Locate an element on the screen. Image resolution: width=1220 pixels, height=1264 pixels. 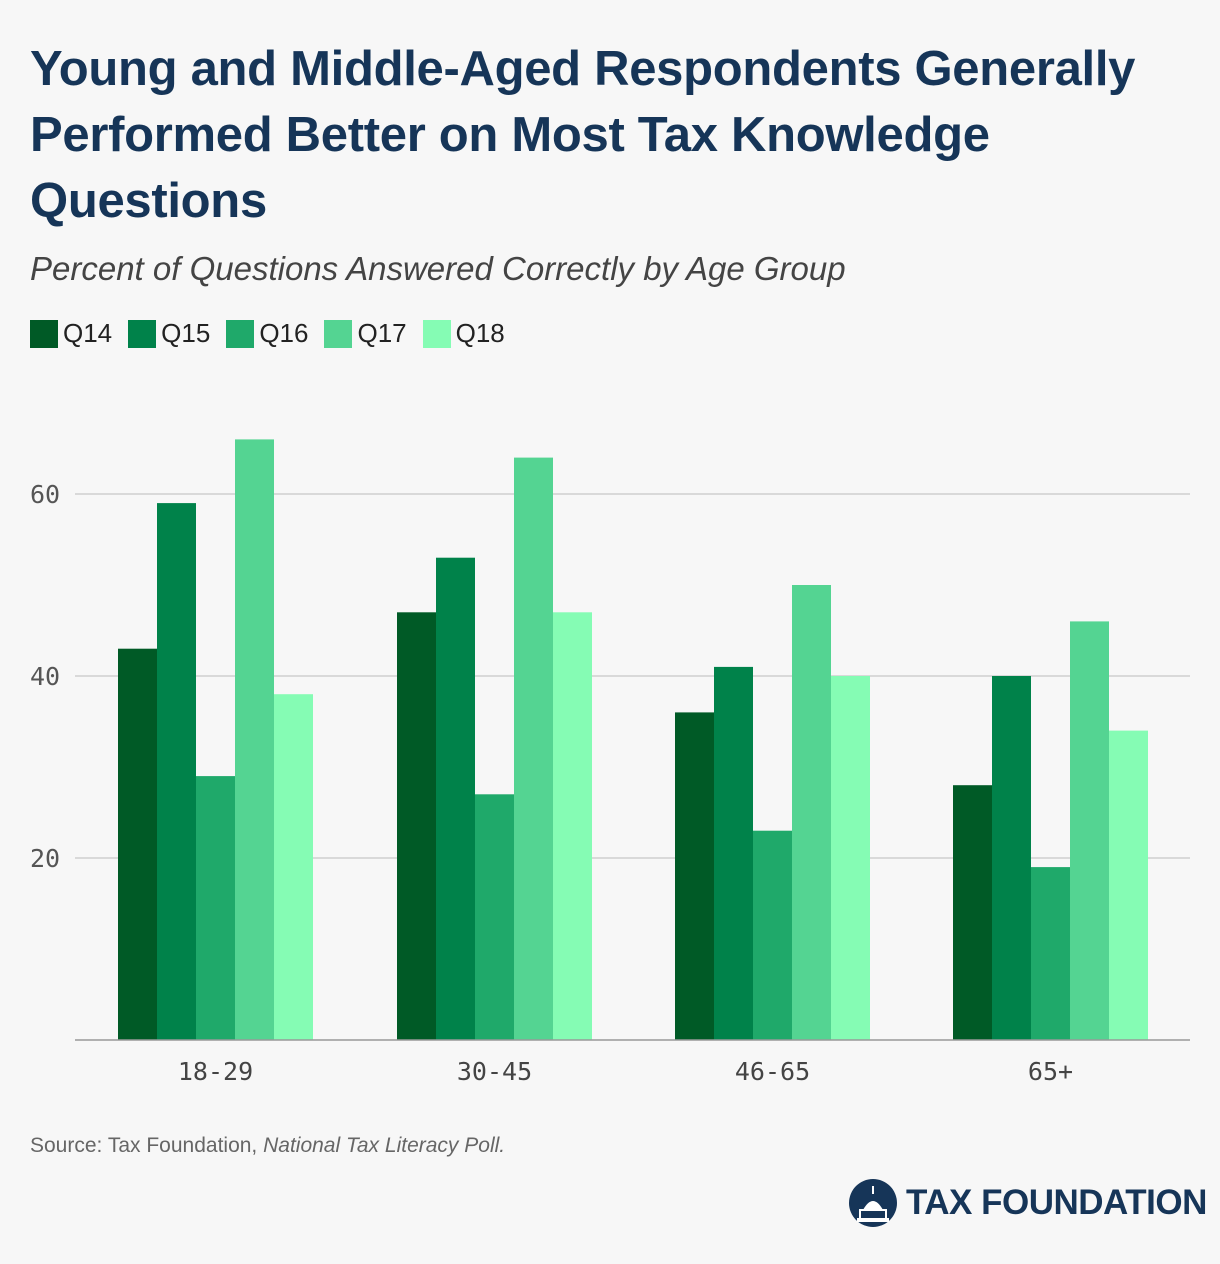
legend-item-q14: Q14 is located at coordinates (71, 333).